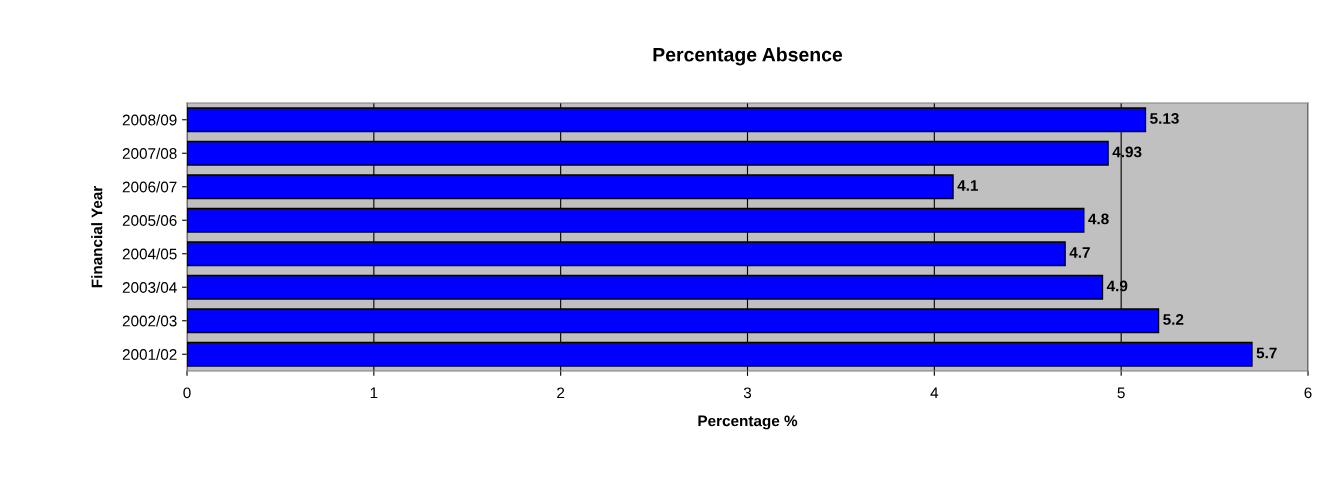  Describe the element at coordinates (747, 393) in the screenshot. I see `x-tick-label: 3` at that location.